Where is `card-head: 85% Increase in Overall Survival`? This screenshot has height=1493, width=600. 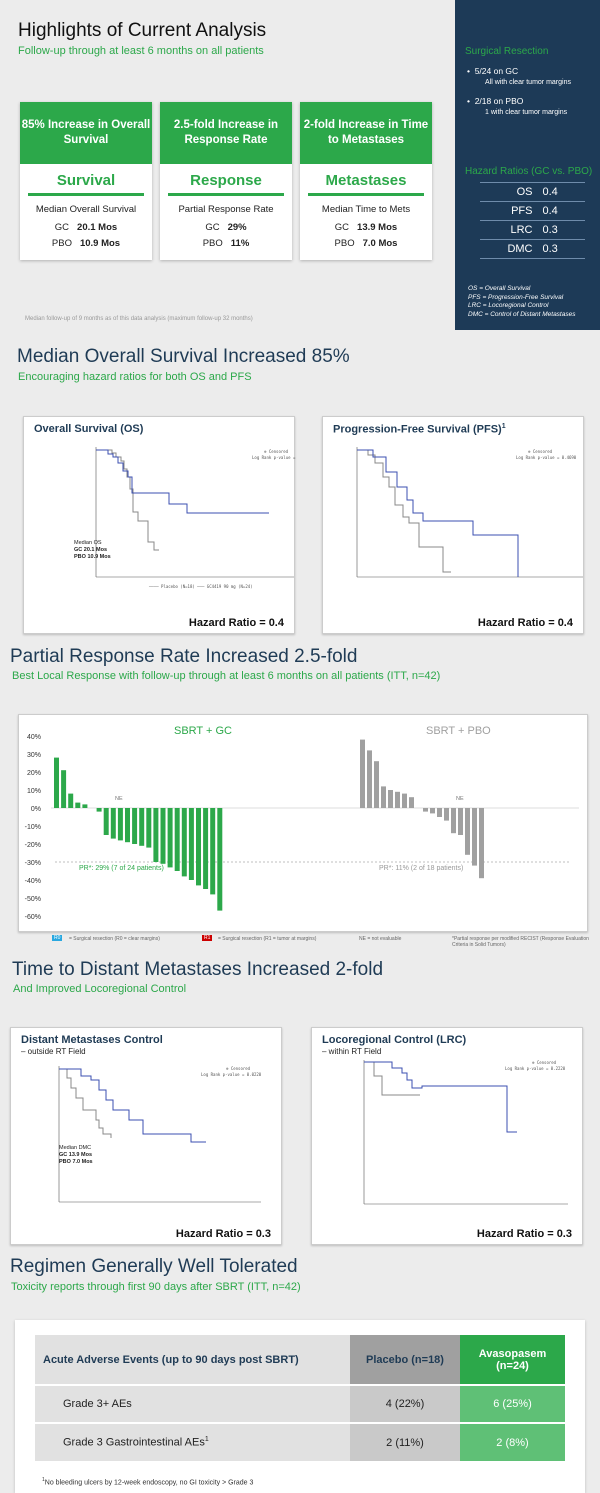 card-head: 85% Increase in Overall Survival is located at coordinates (86, 133).